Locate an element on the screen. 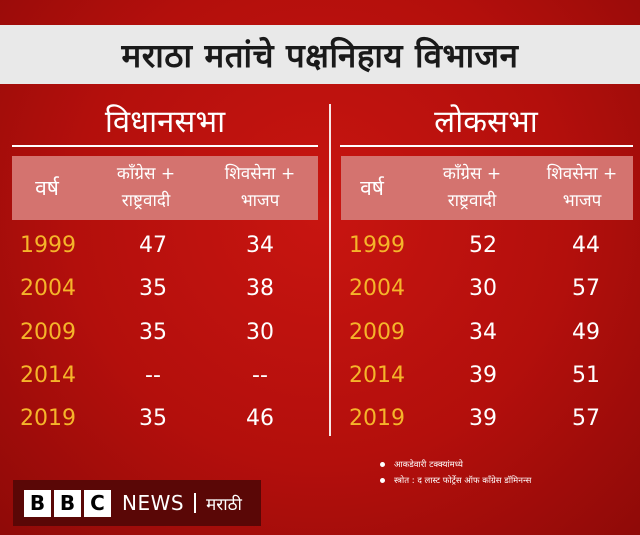  ls-row-2014-shivsena-bjp: 51 is located at coordinates (586, 375).